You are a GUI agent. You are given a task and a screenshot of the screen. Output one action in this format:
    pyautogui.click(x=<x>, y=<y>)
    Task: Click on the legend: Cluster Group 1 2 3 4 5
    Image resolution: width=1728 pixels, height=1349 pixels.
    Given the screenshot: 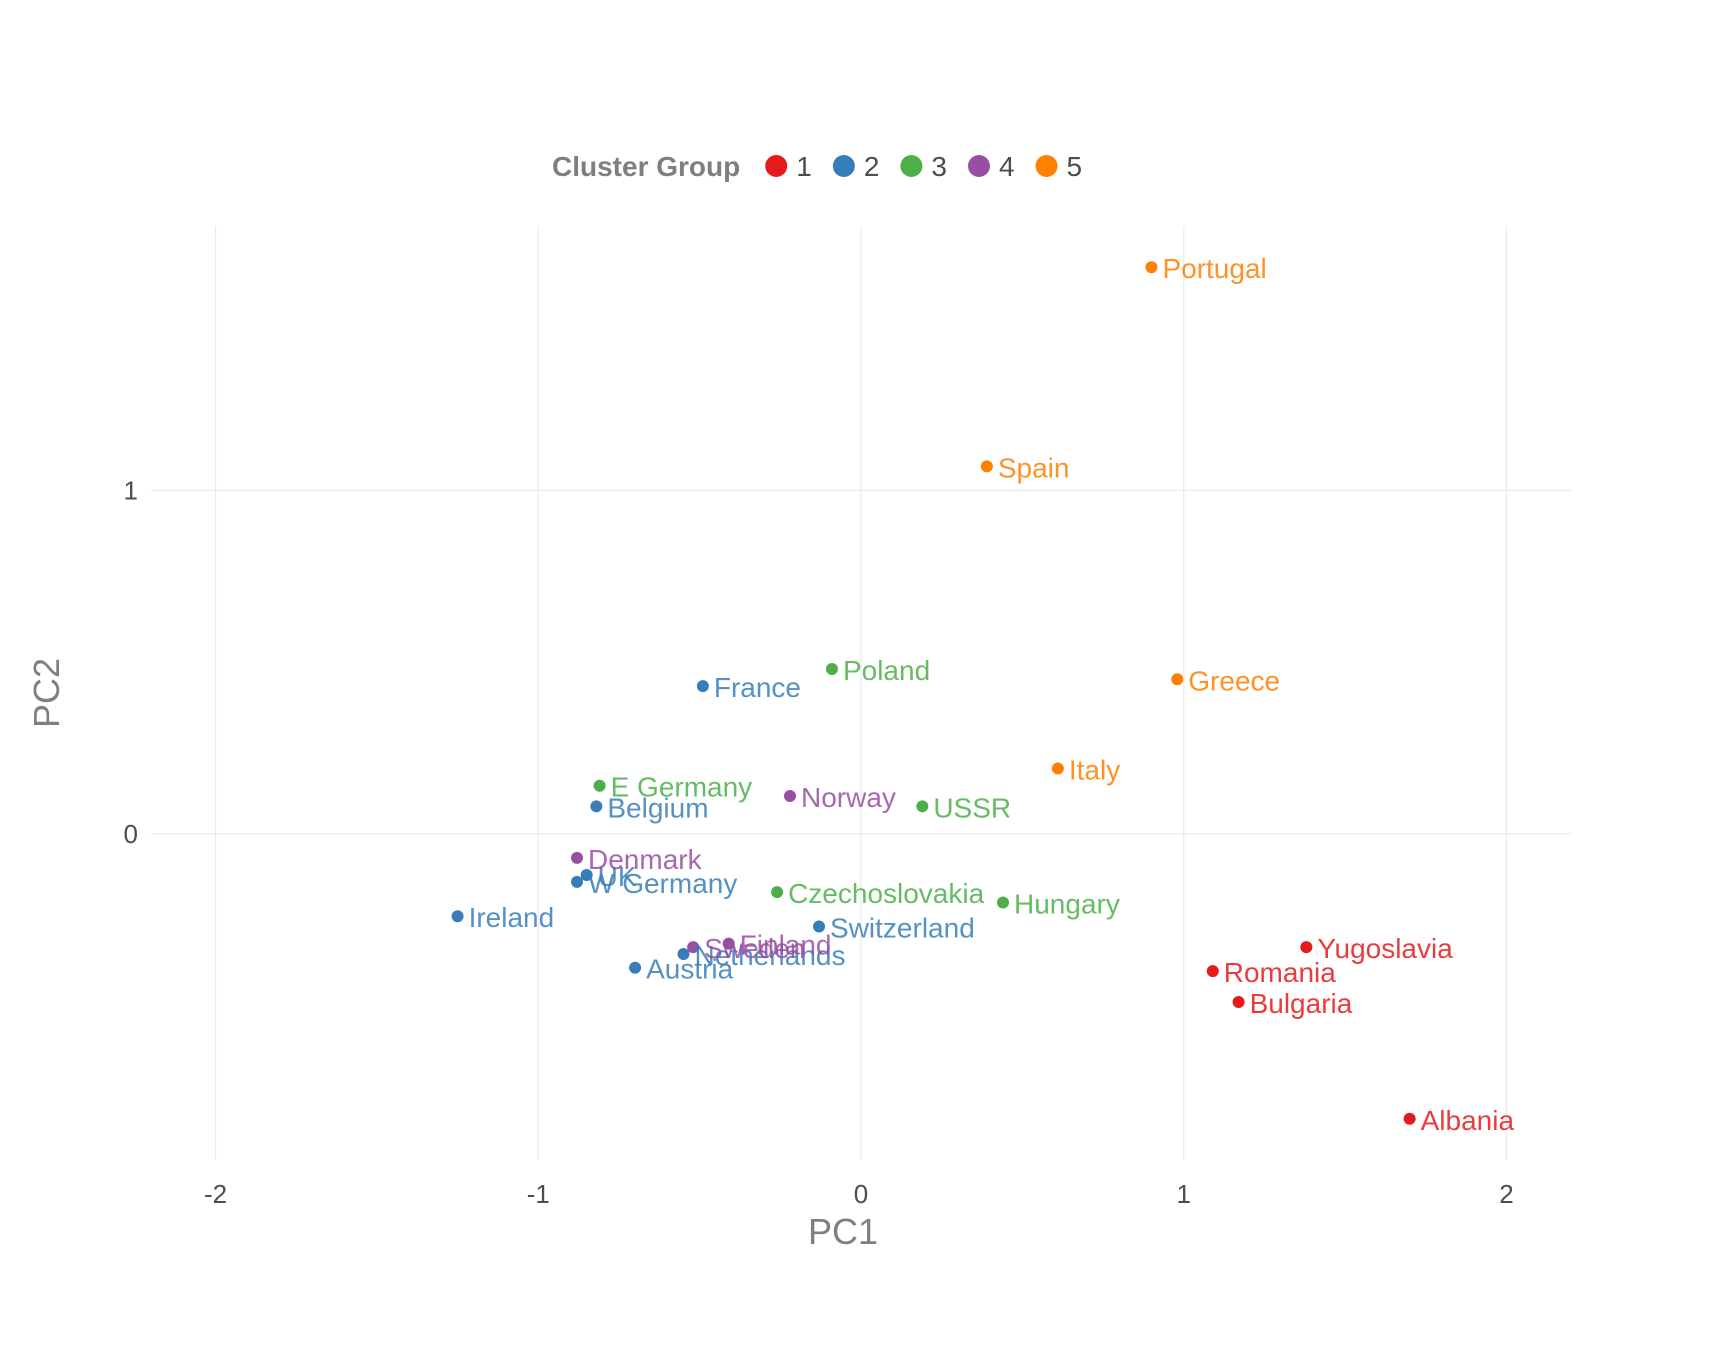 What is the action you would take?
    pyautogui.click(x=817, y=166)
    